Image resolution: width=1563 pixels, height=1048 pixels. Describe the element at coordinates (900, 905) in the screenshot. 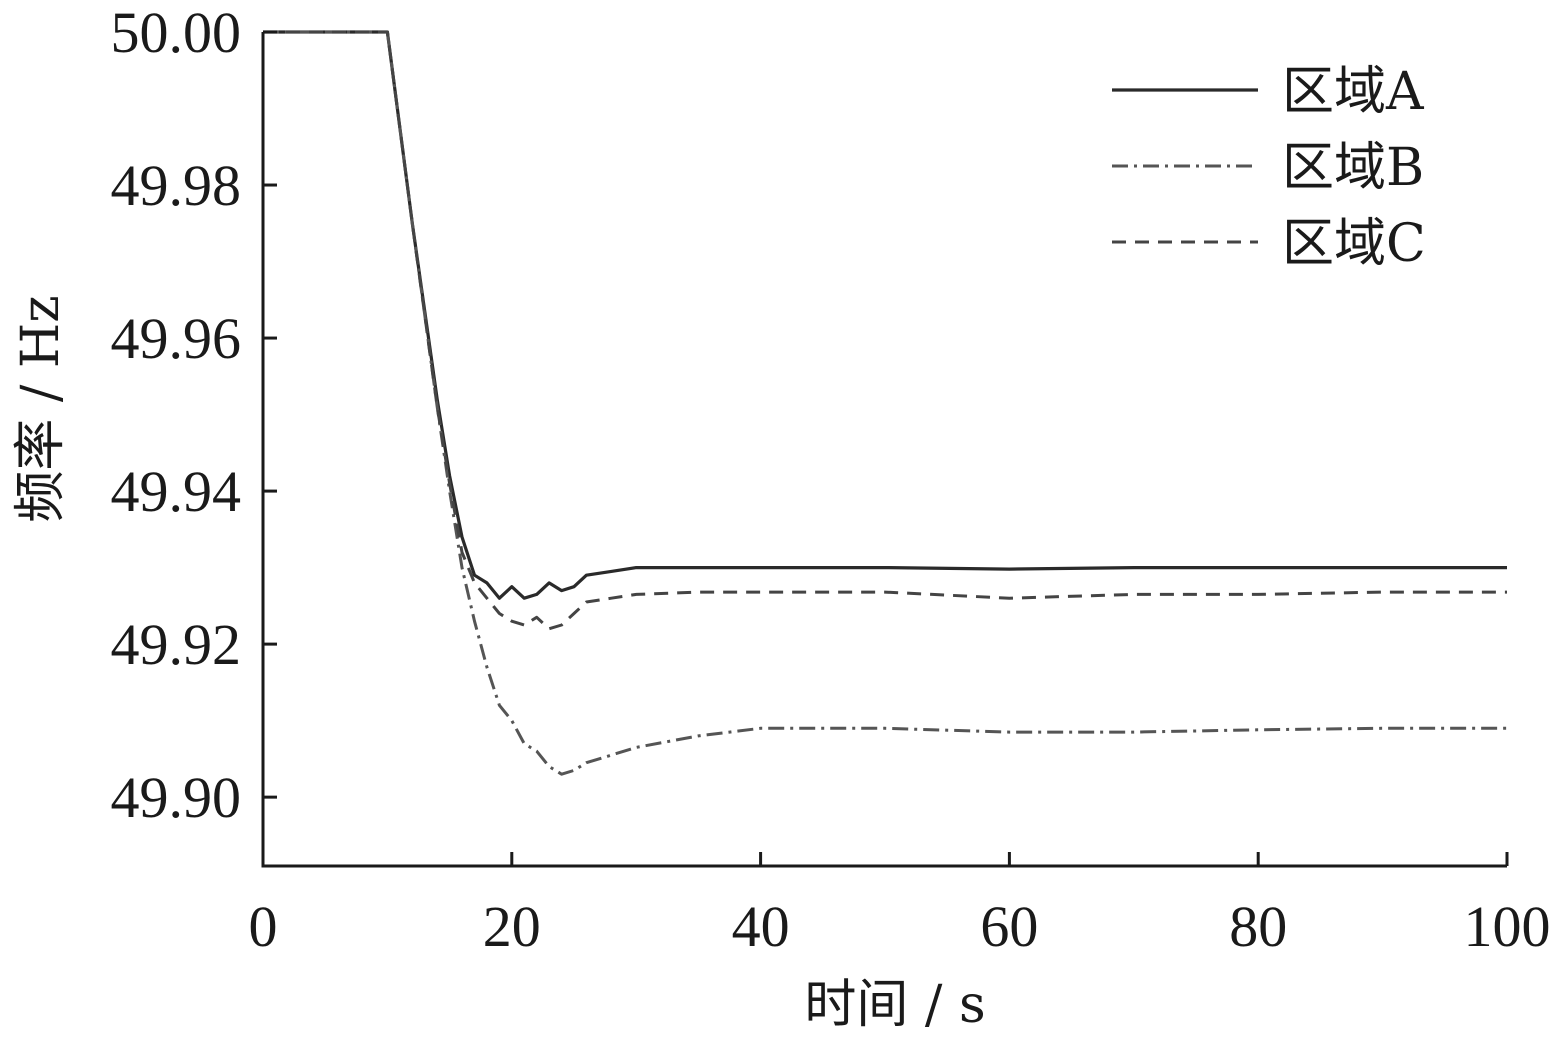

I see `x-axis-ticks: 0 20 40 60 80 100` at that location.